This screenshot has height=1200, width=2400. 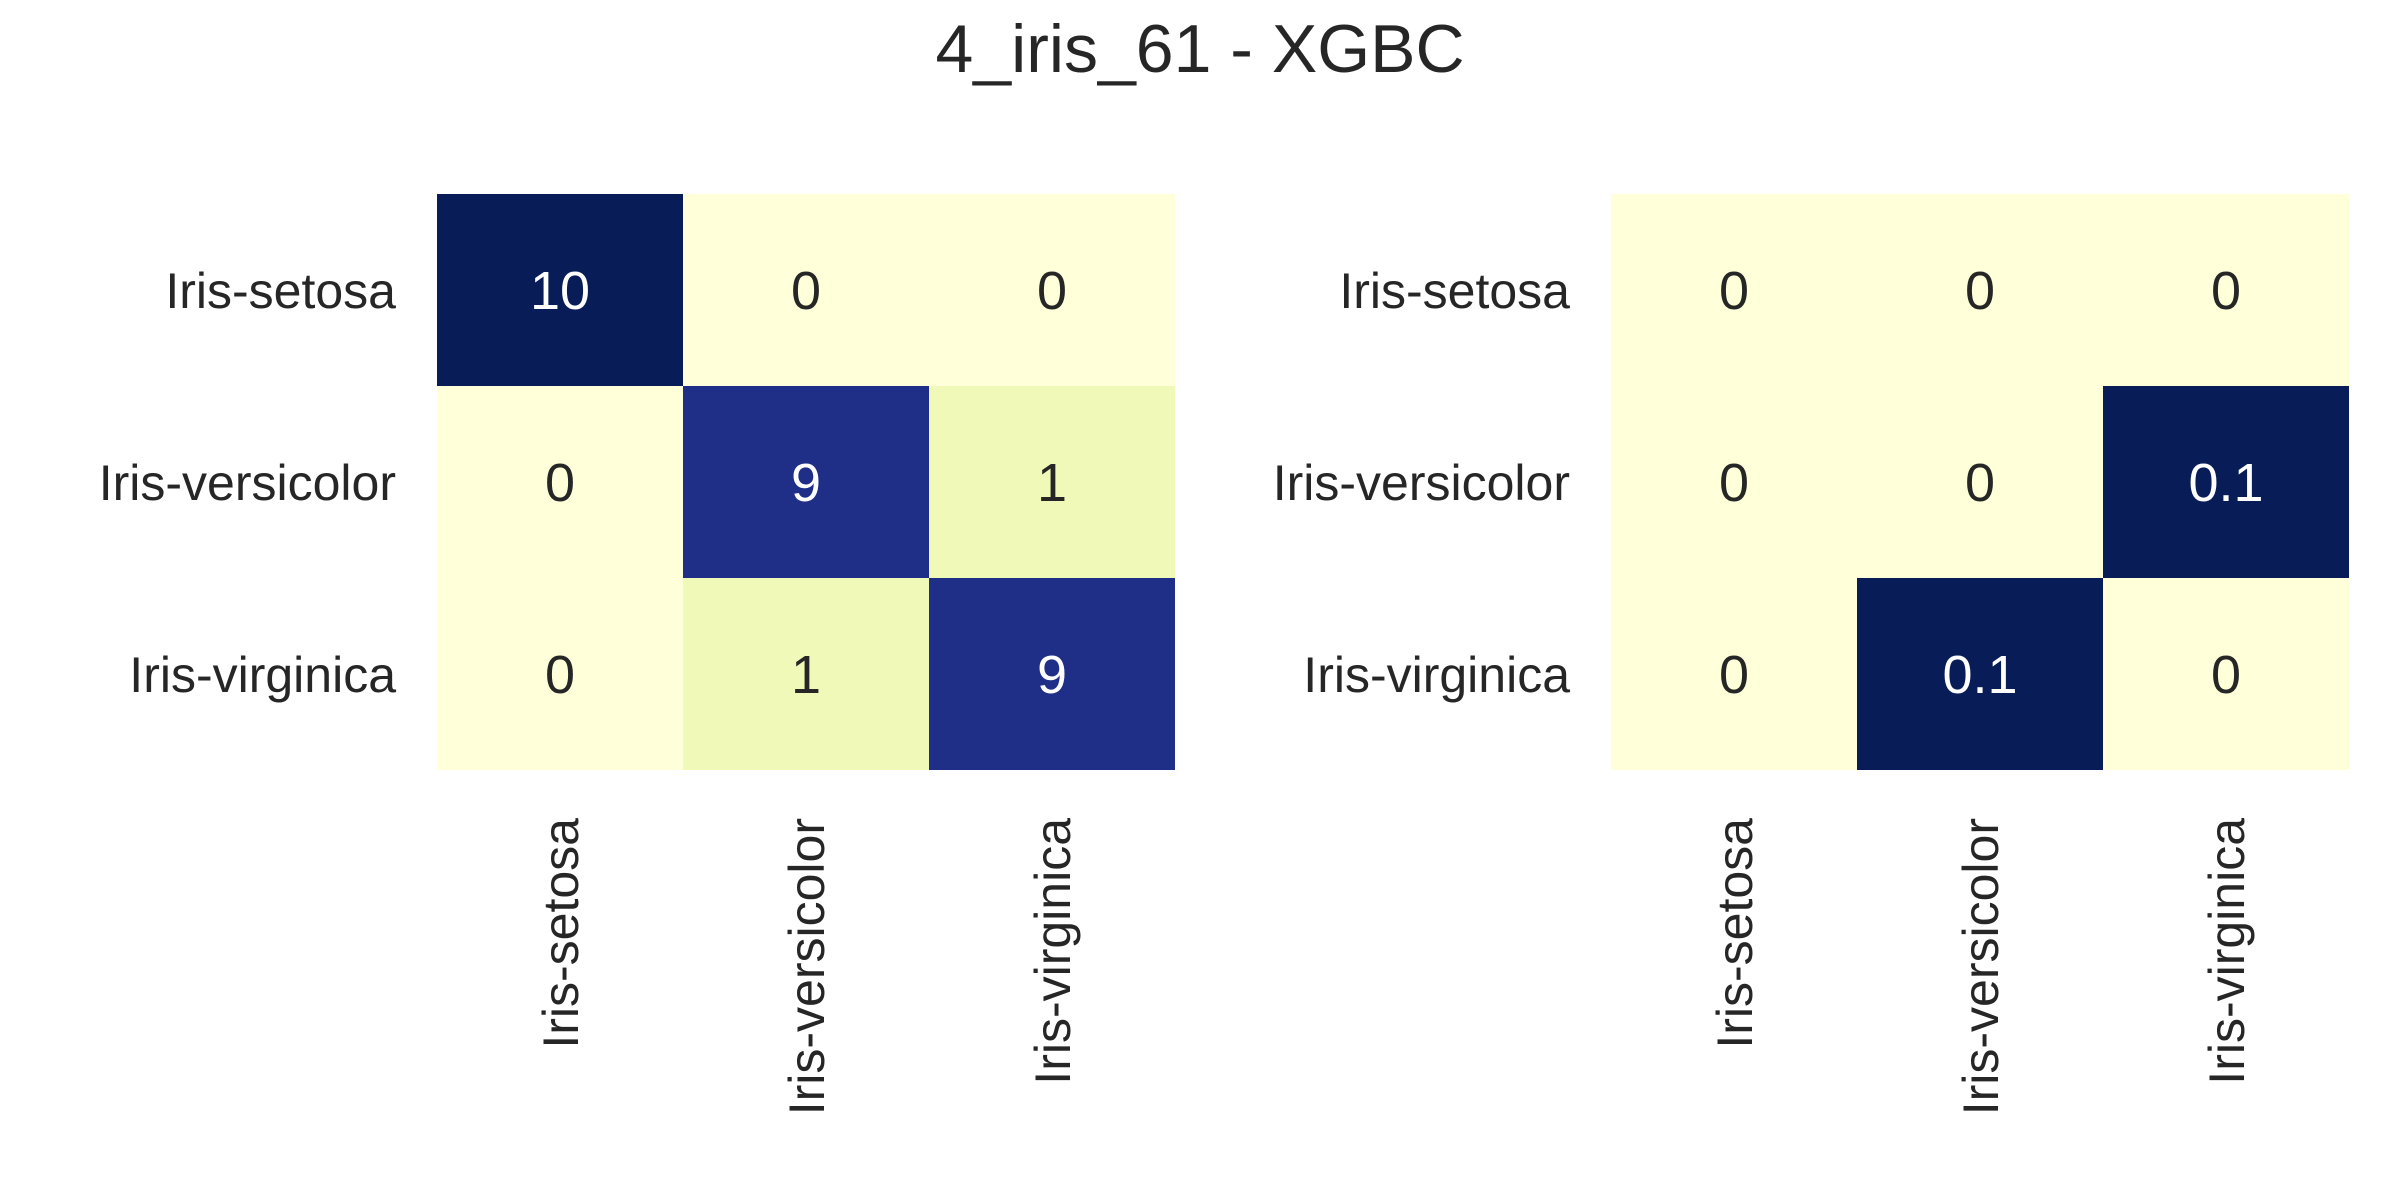 I want to click on cell-value-r1-c1: 9, so click(x=806, y=483).